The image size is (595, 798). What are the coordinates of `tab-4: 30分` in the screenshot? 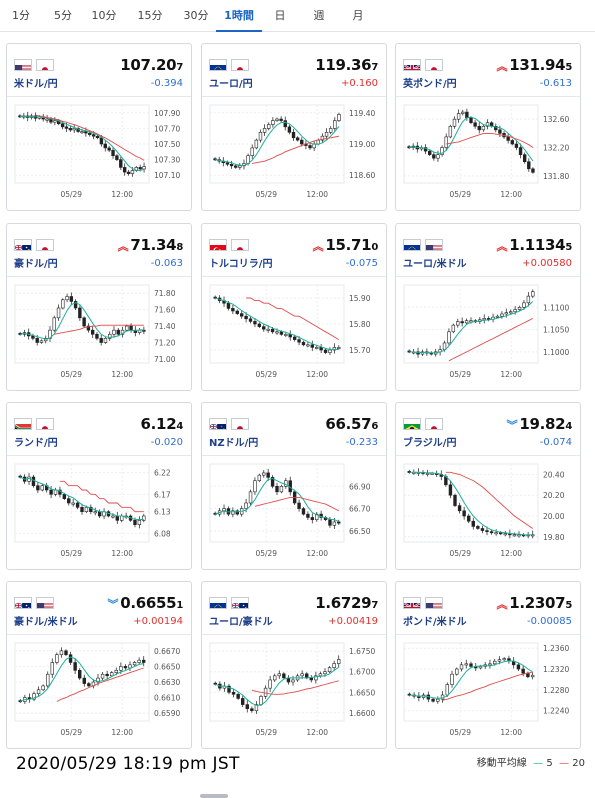 It's located at (196, 15).